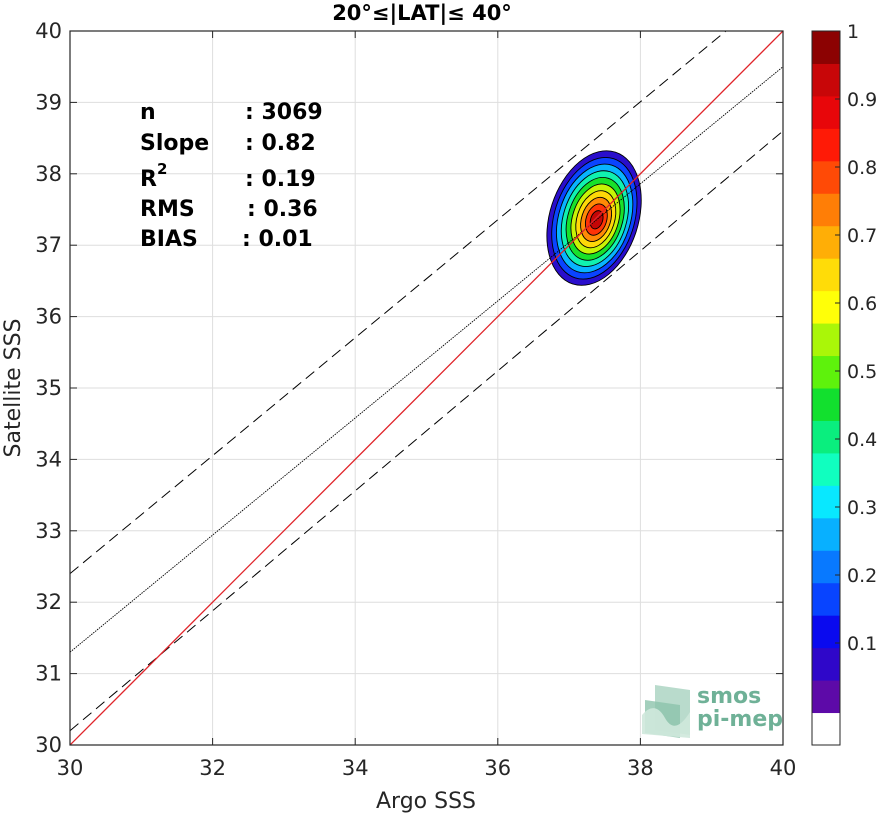  Describe the element at coordinates (148, 179) in the screenshot. I see `stat-r2-base: R` at that location.